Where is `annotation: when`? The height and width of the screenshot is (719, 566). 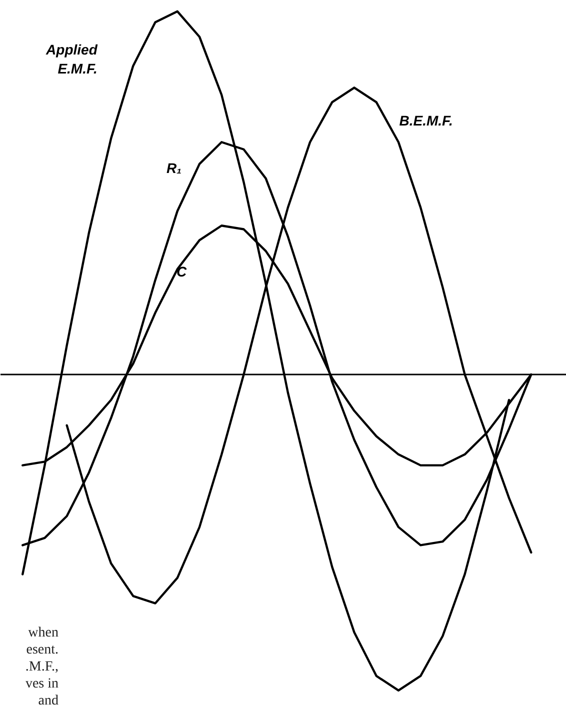
annotation: when is located at coordinates (43, 633).